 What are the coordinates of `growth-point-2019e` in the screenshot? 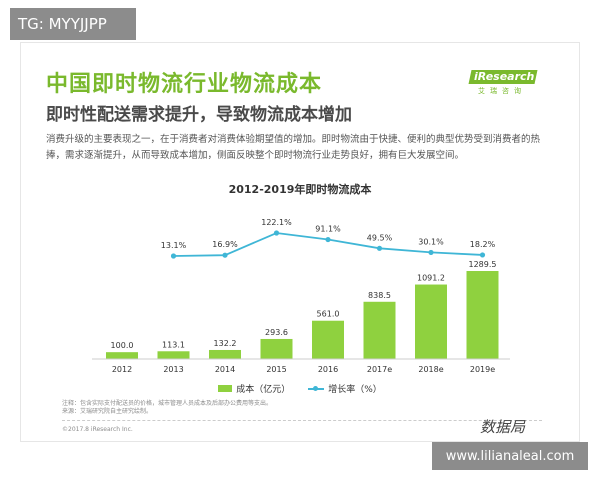 It's located at (482, 255).